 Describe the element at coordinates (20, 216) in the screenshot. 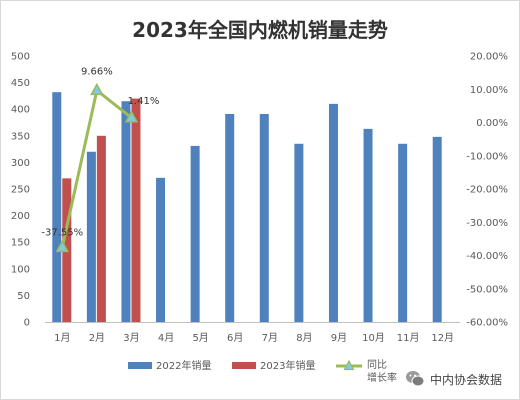

I see `left-tick-label: 200` at that location.